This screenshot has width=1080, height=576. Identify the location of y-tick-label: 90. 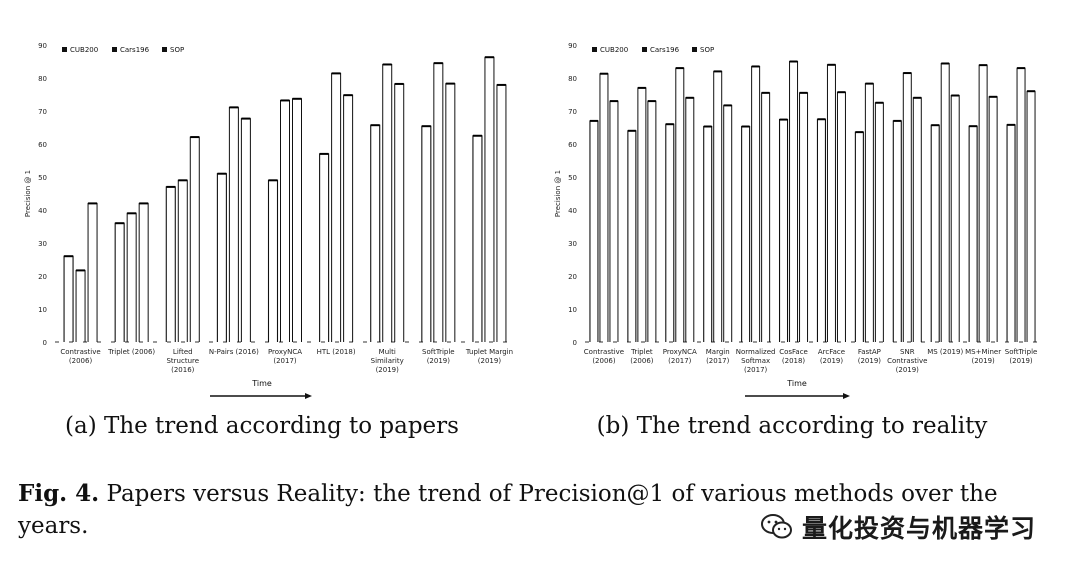
(42, 46).